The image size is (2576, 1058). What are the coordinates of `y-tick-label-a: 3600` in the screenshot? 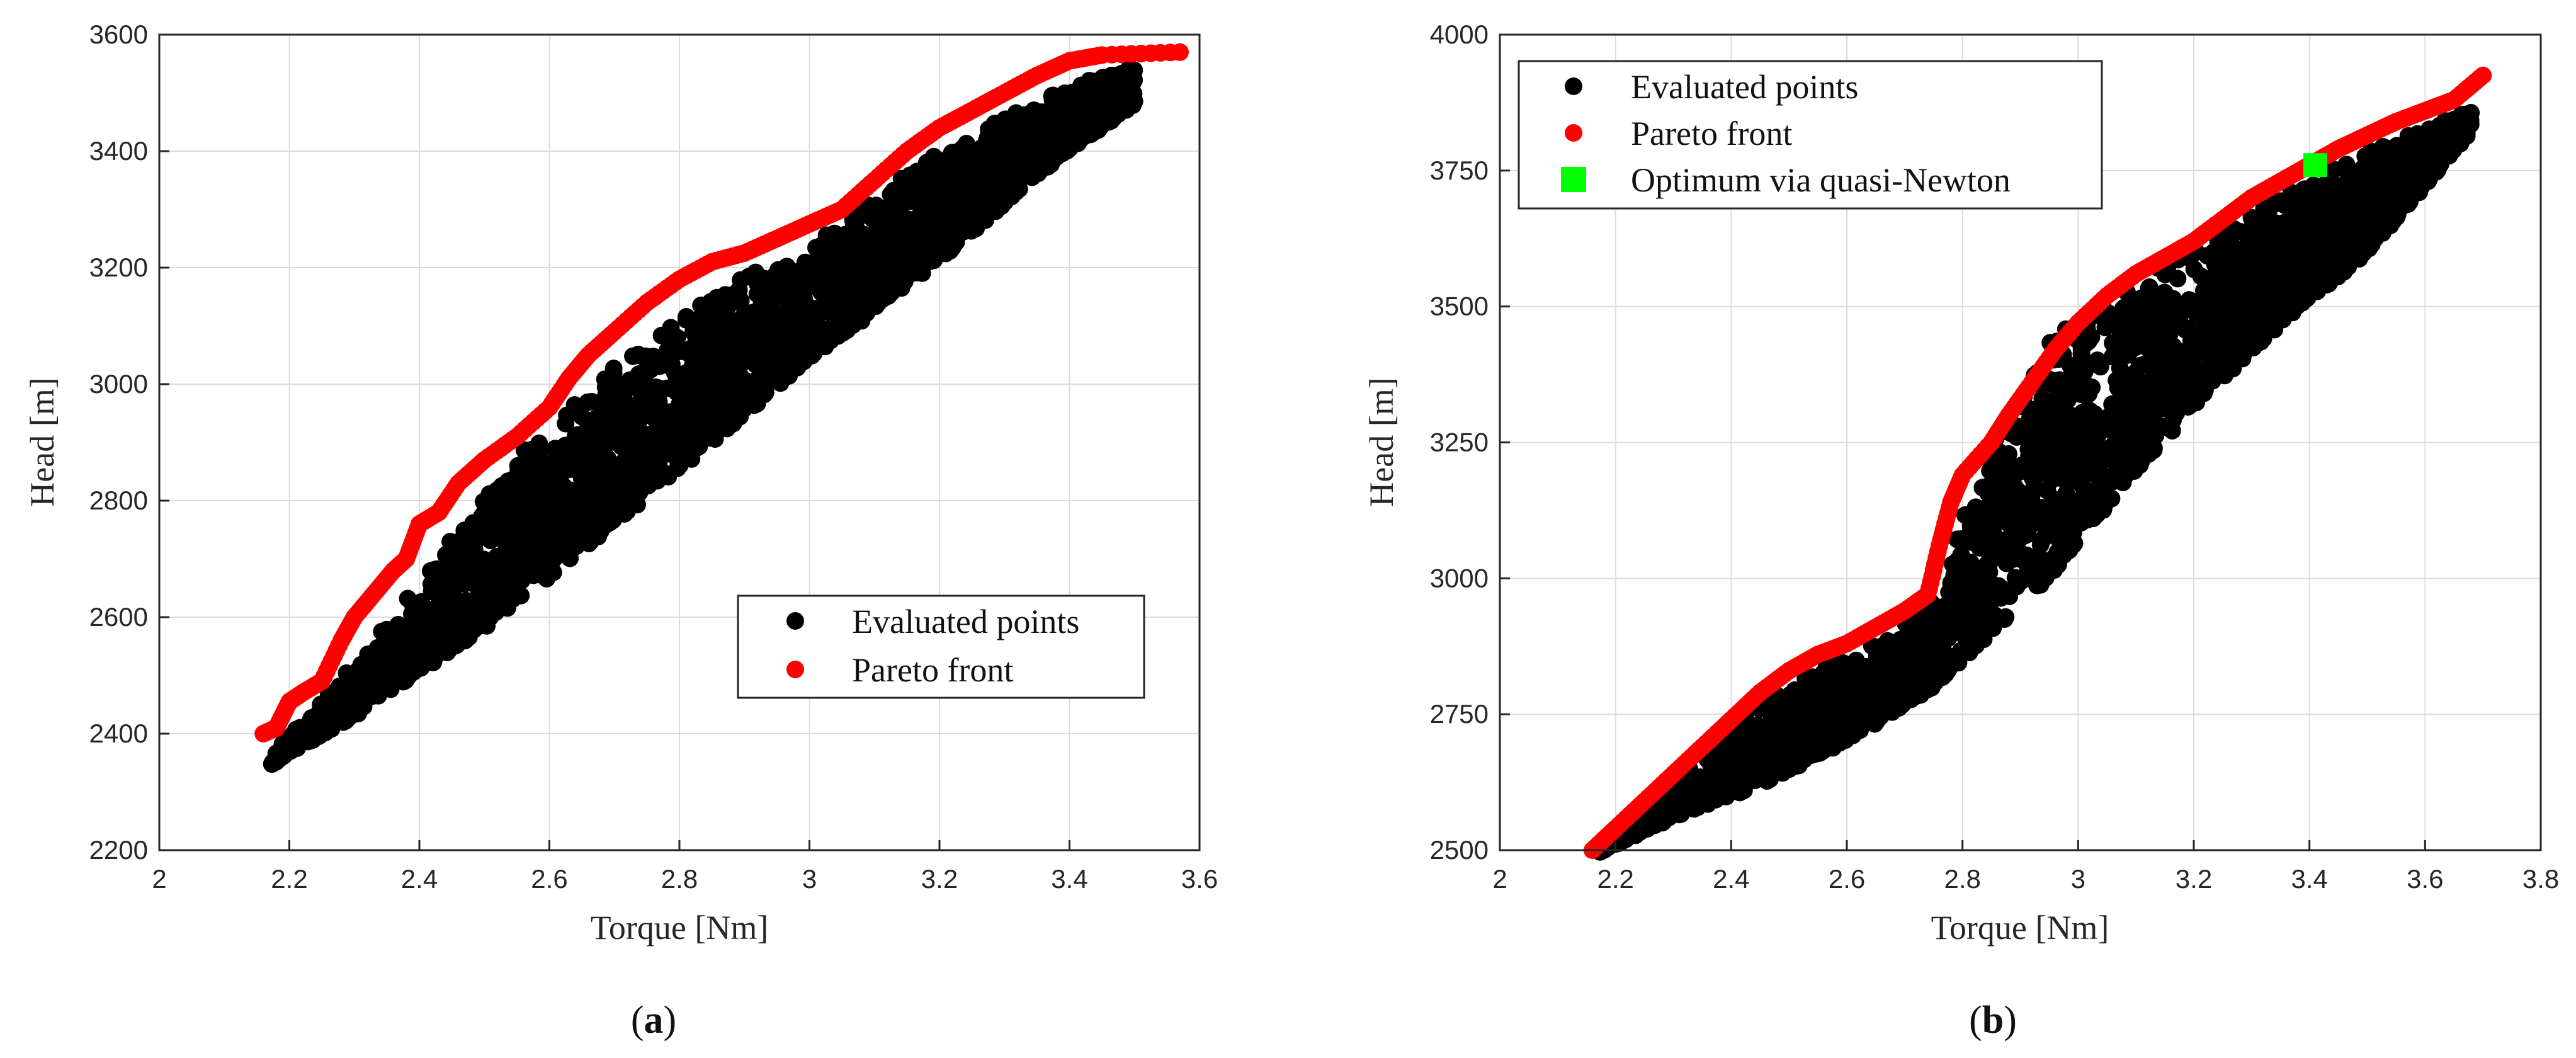 It's located at (118, 34).